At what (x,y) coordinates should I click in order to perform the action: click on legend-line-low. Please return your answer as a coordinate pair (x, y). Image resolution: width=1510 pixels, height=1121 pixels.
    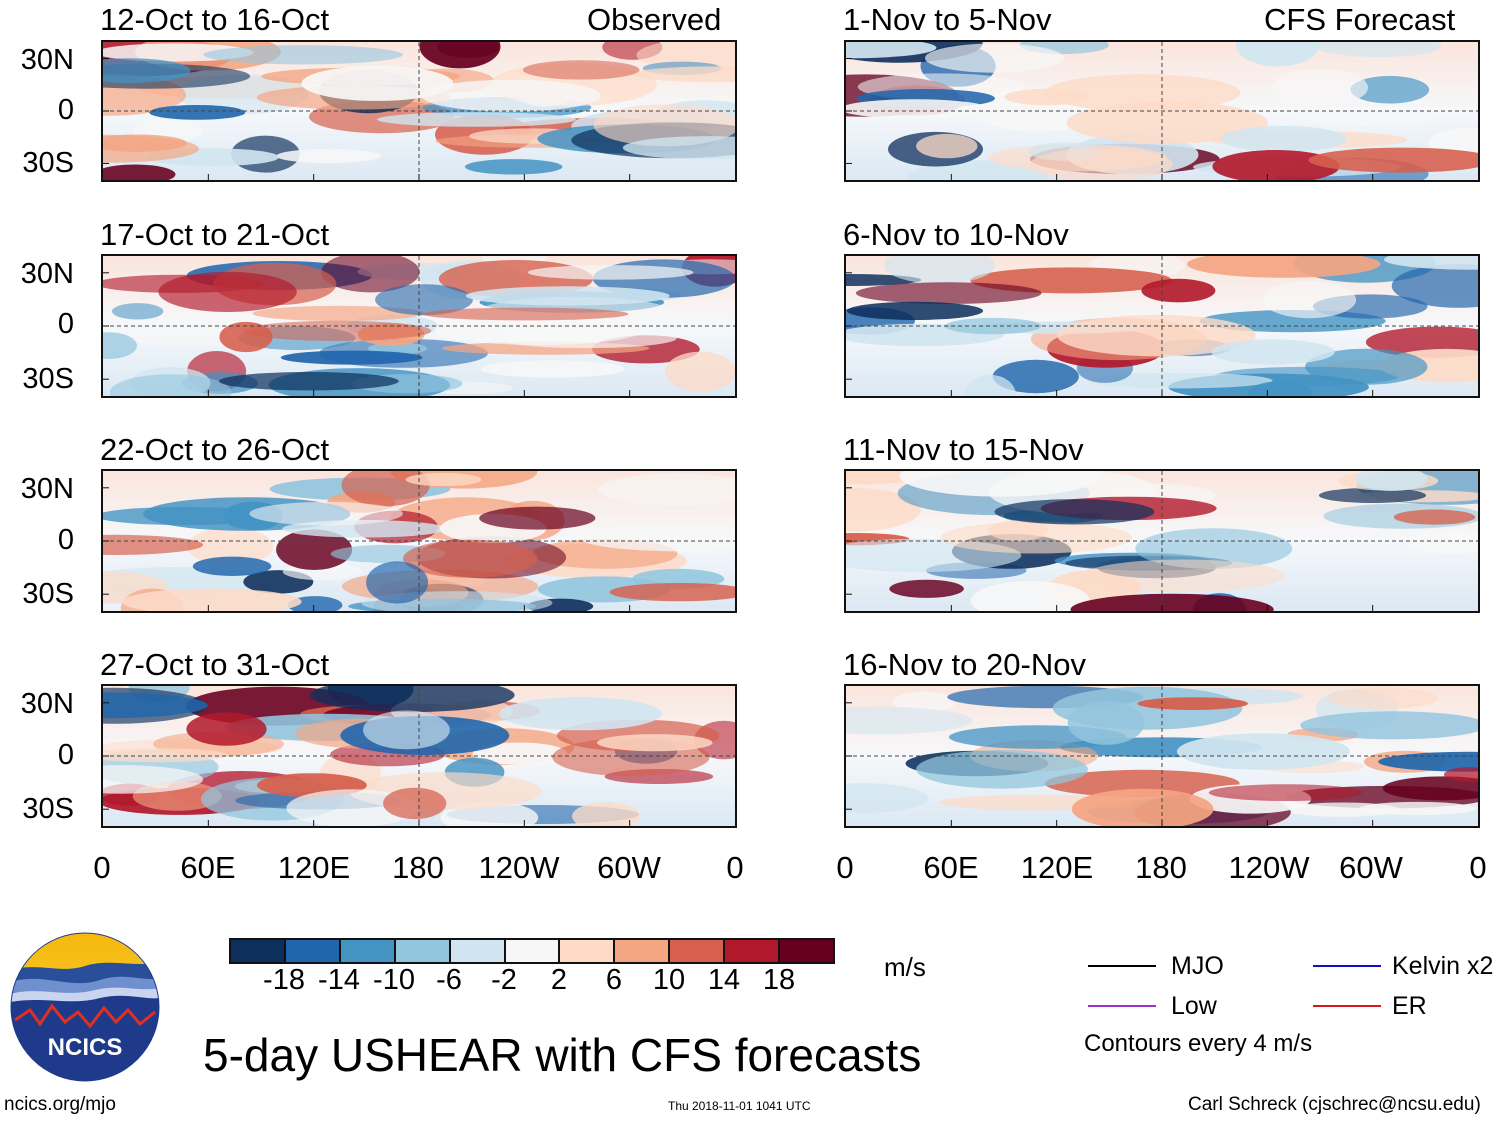
    Looking at the image, I should click on (1122, 1006).